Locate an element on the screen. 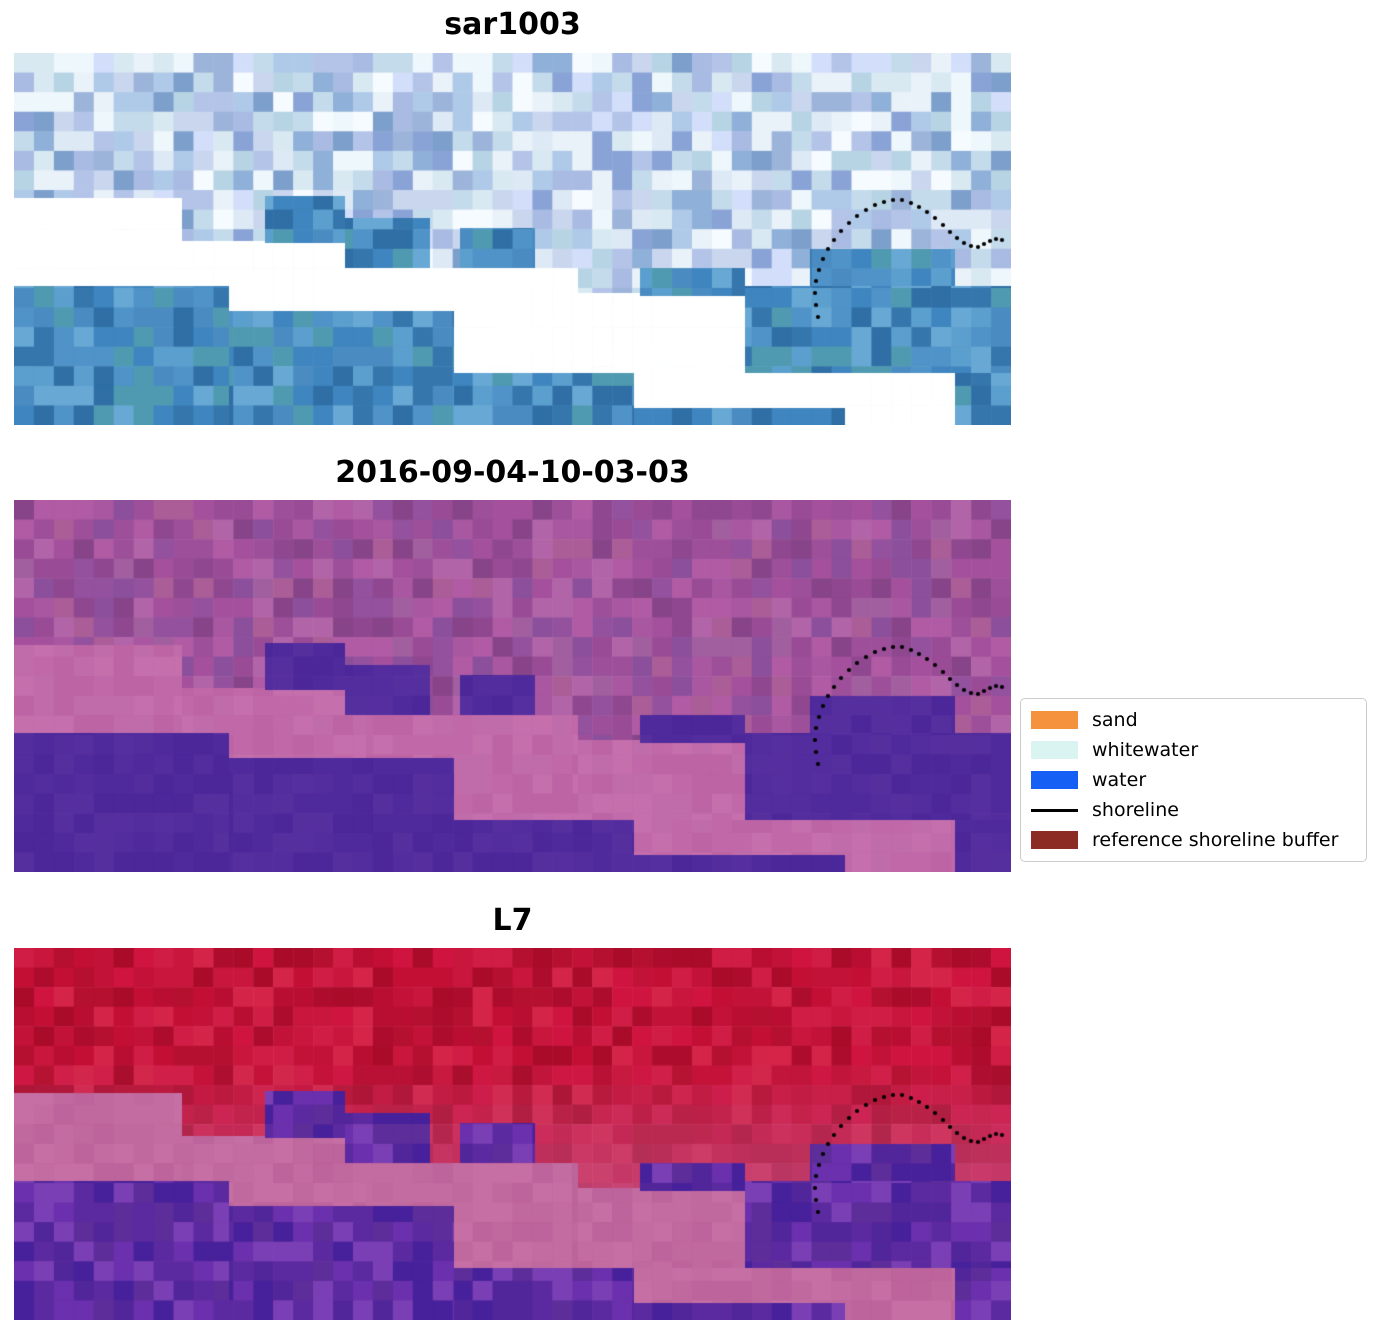  legend-label-water: water is located at coordinates (1119, 780).